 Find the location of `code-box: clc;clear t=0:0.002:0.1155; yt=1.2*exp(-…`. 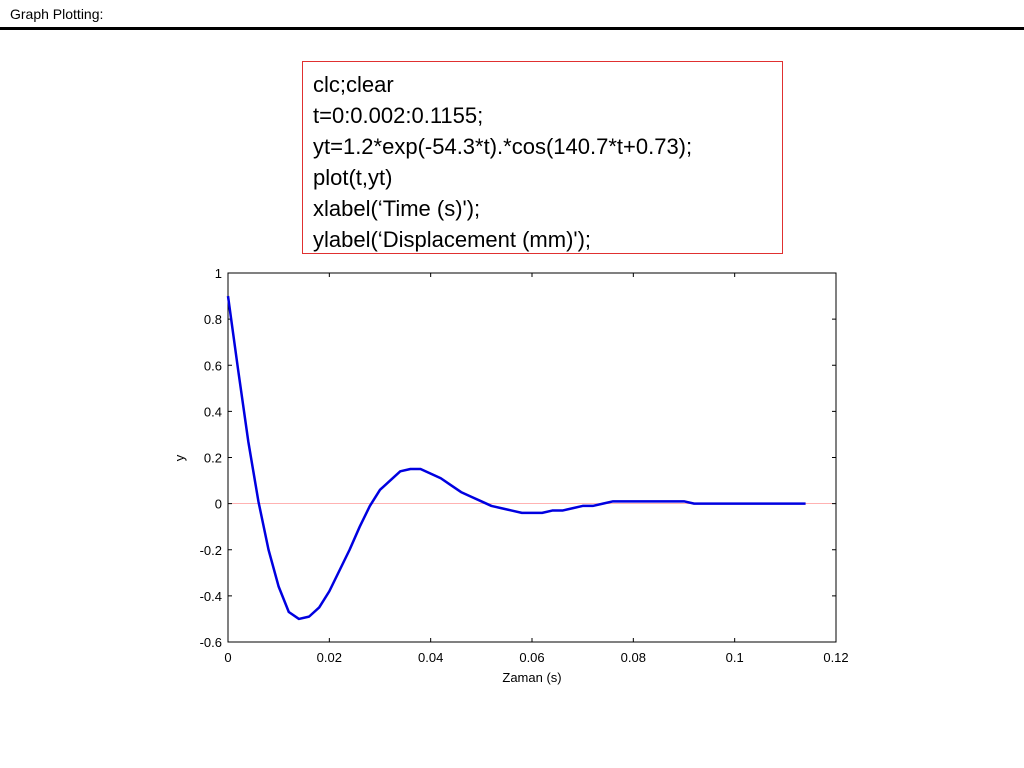

code-box: clc;clear t=0:0.002:0.1155; yt=1.2*exp(-… is located at coordinates (542, 157).